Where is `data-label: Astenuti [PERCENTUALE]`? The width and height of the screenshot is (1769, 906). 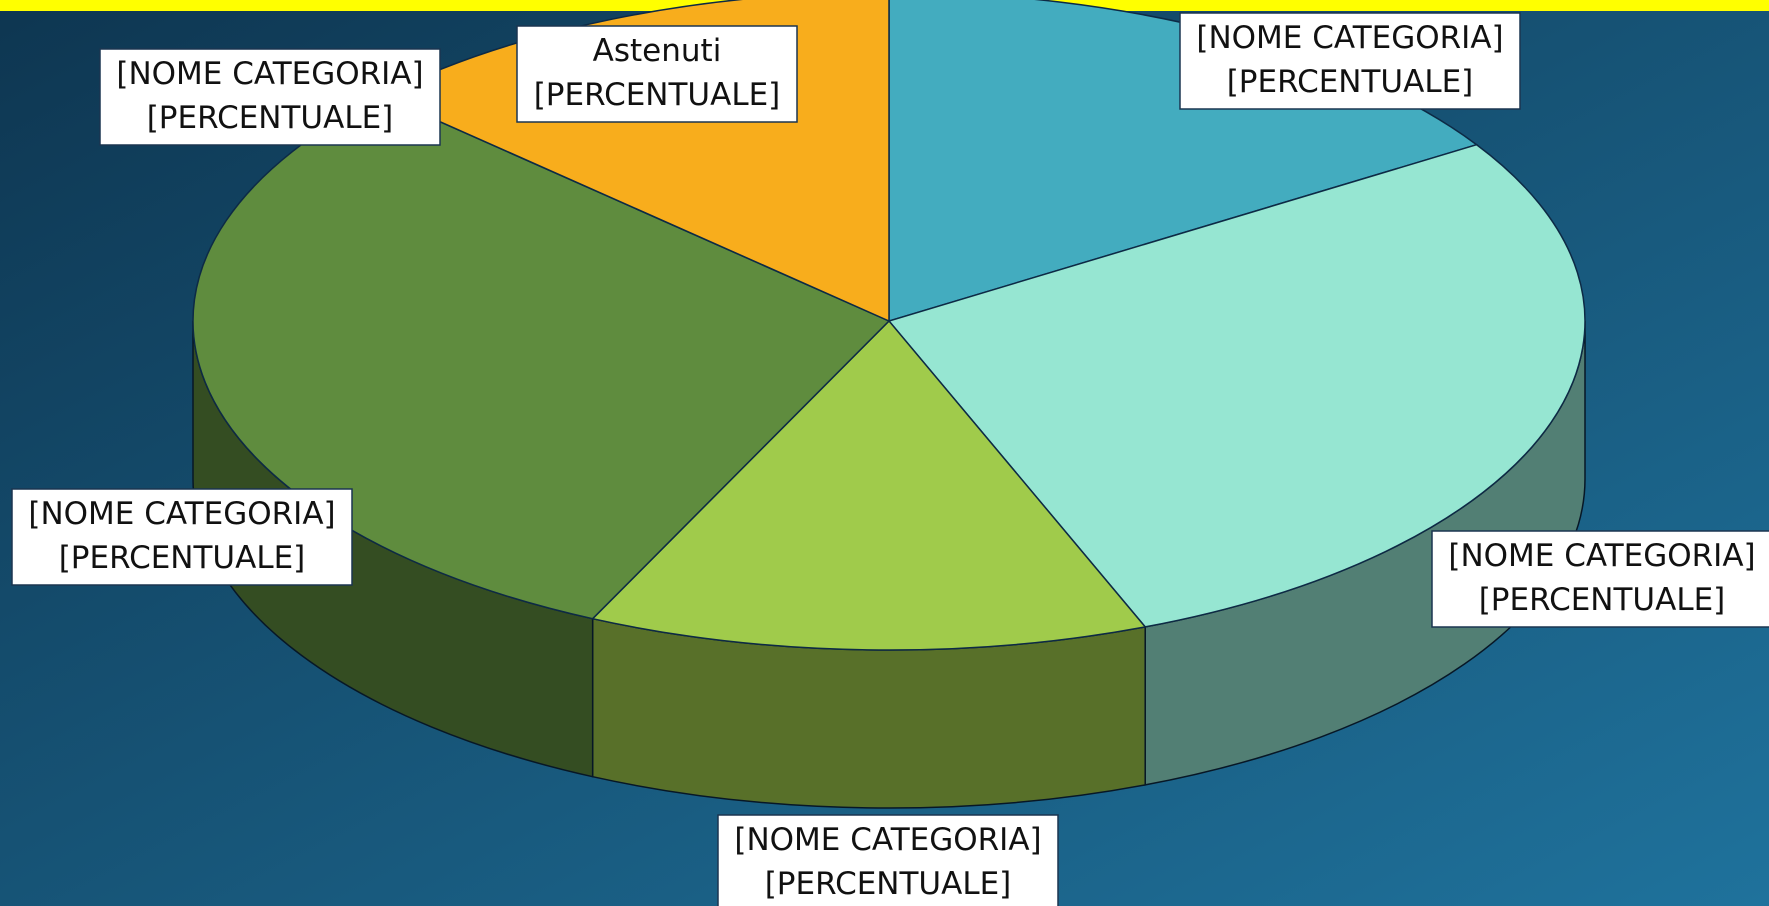
data-label: Astenuti [PERCENTUALE] is located at coordinates (657, 73).